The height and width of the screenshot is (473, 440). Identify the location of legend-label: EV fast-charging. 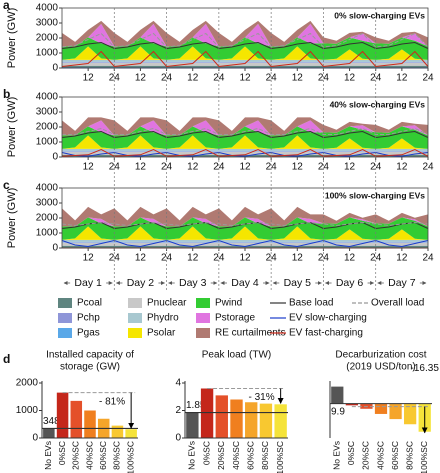
(326, 333).